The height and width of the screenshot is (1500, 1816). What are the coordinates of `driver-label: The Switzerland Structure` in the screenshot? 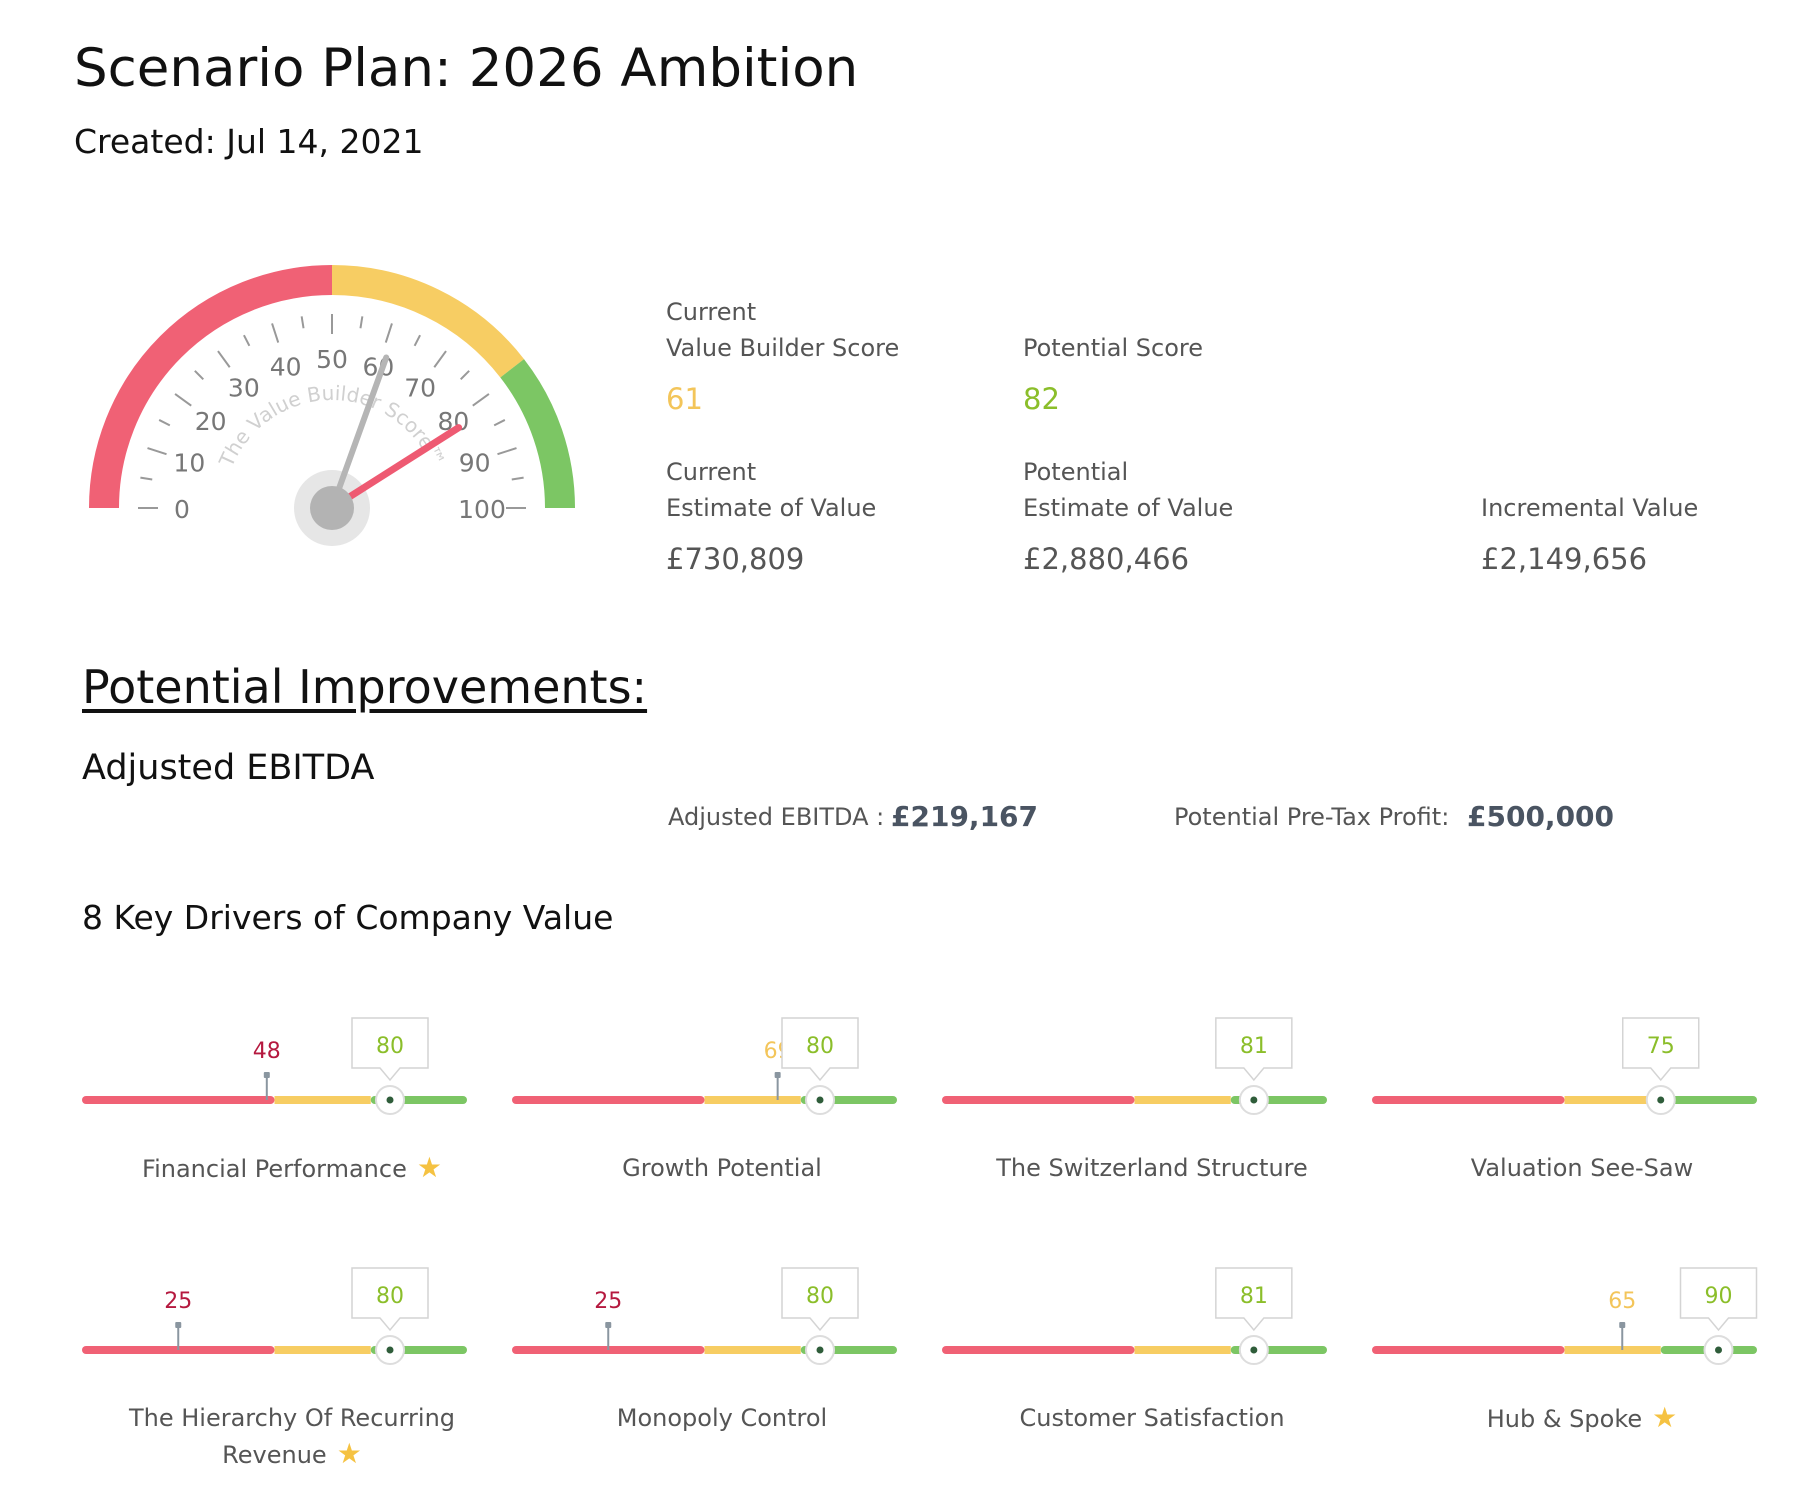 It's located at (1152, 1168).